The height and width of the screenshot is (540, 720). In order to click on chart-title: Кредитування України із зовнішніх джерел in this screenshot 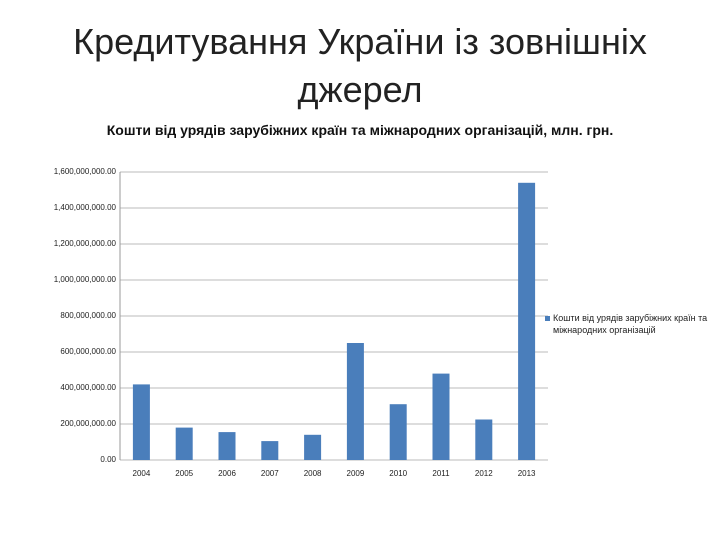, I will do `click(360, 65)`.